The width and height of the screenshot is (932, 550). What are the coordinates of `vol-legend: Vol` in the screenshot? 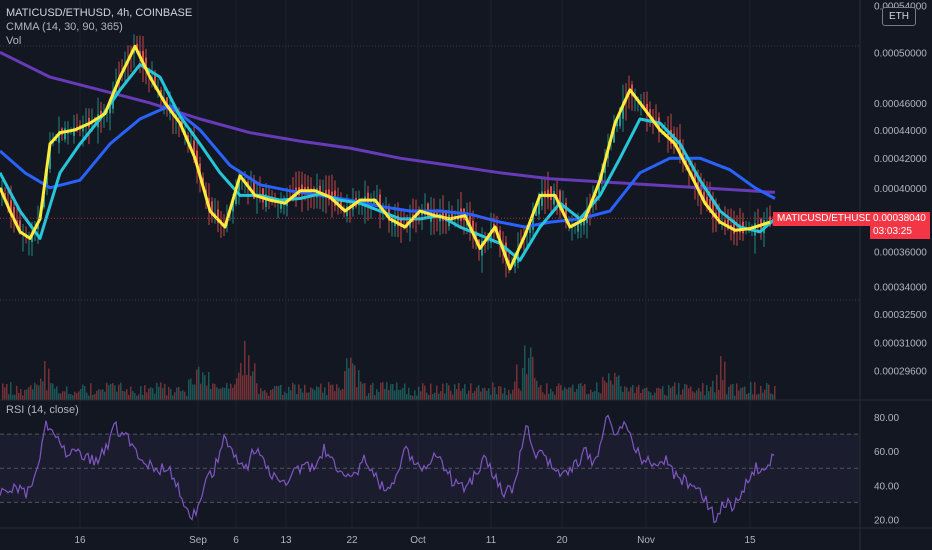 It's located at (14, 41).